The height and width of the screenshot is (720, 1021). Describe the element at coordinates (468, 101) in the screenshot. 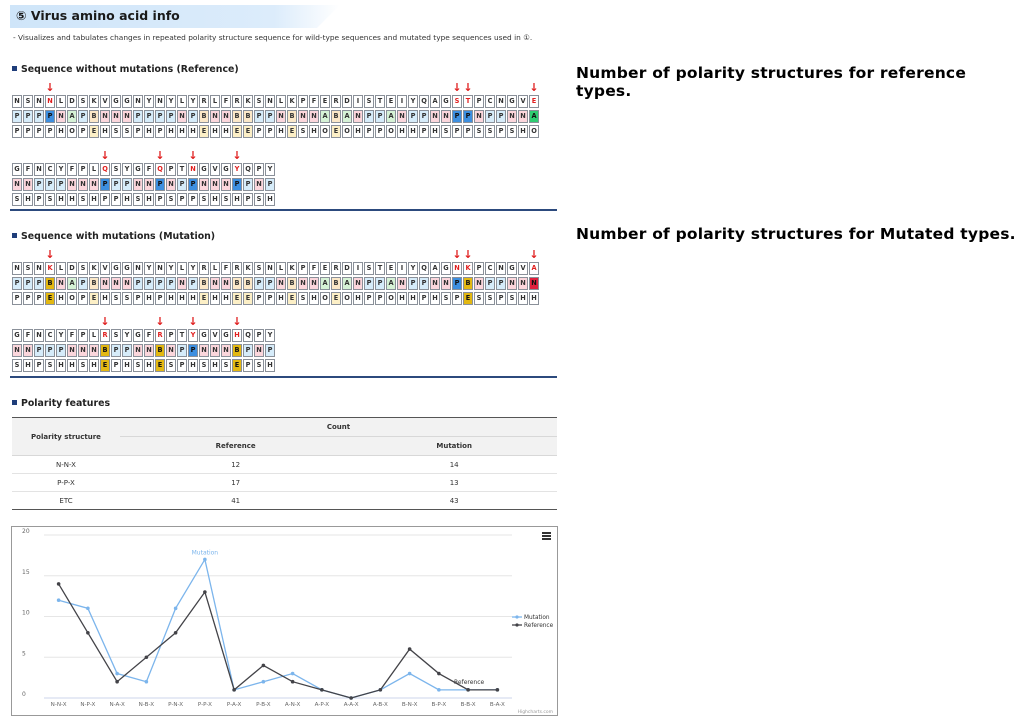

I see `amino-acid-cell: T` at that location.